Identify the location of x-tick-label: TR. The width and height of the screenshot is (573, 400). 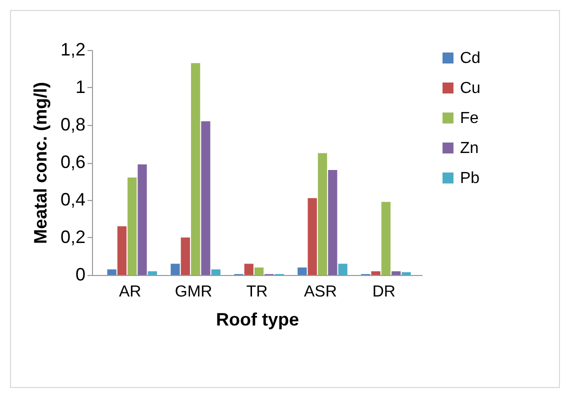
(257, 292).